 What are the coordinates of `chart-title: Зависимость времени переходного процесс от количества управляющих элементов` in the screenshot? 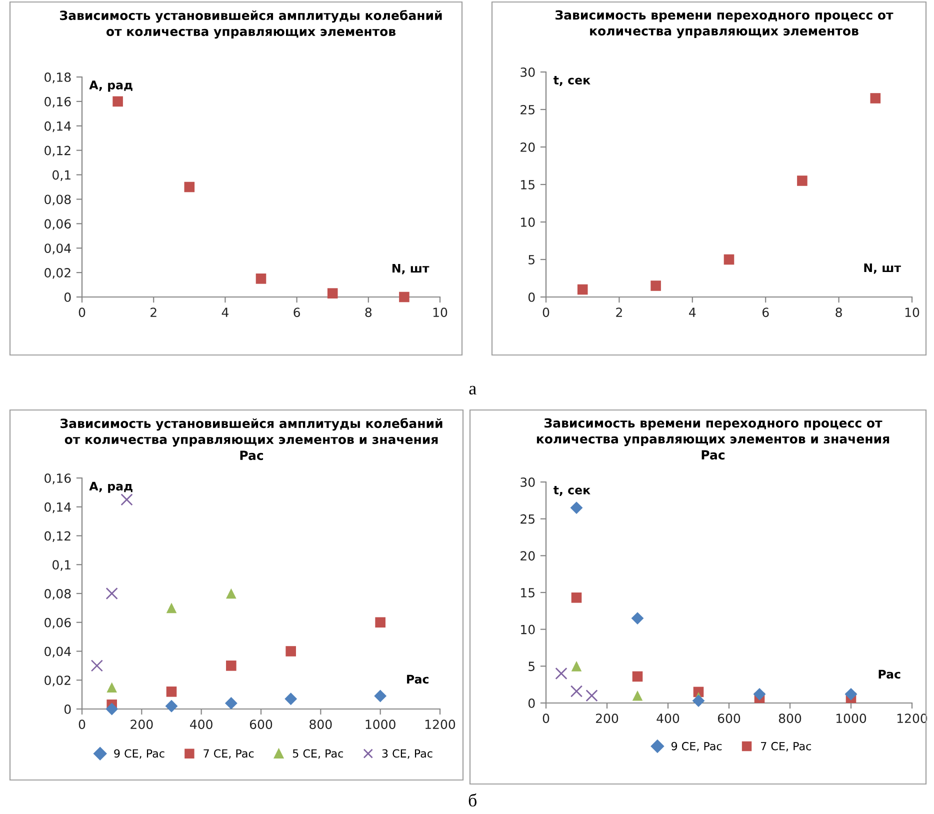 It's located at (725, 24).